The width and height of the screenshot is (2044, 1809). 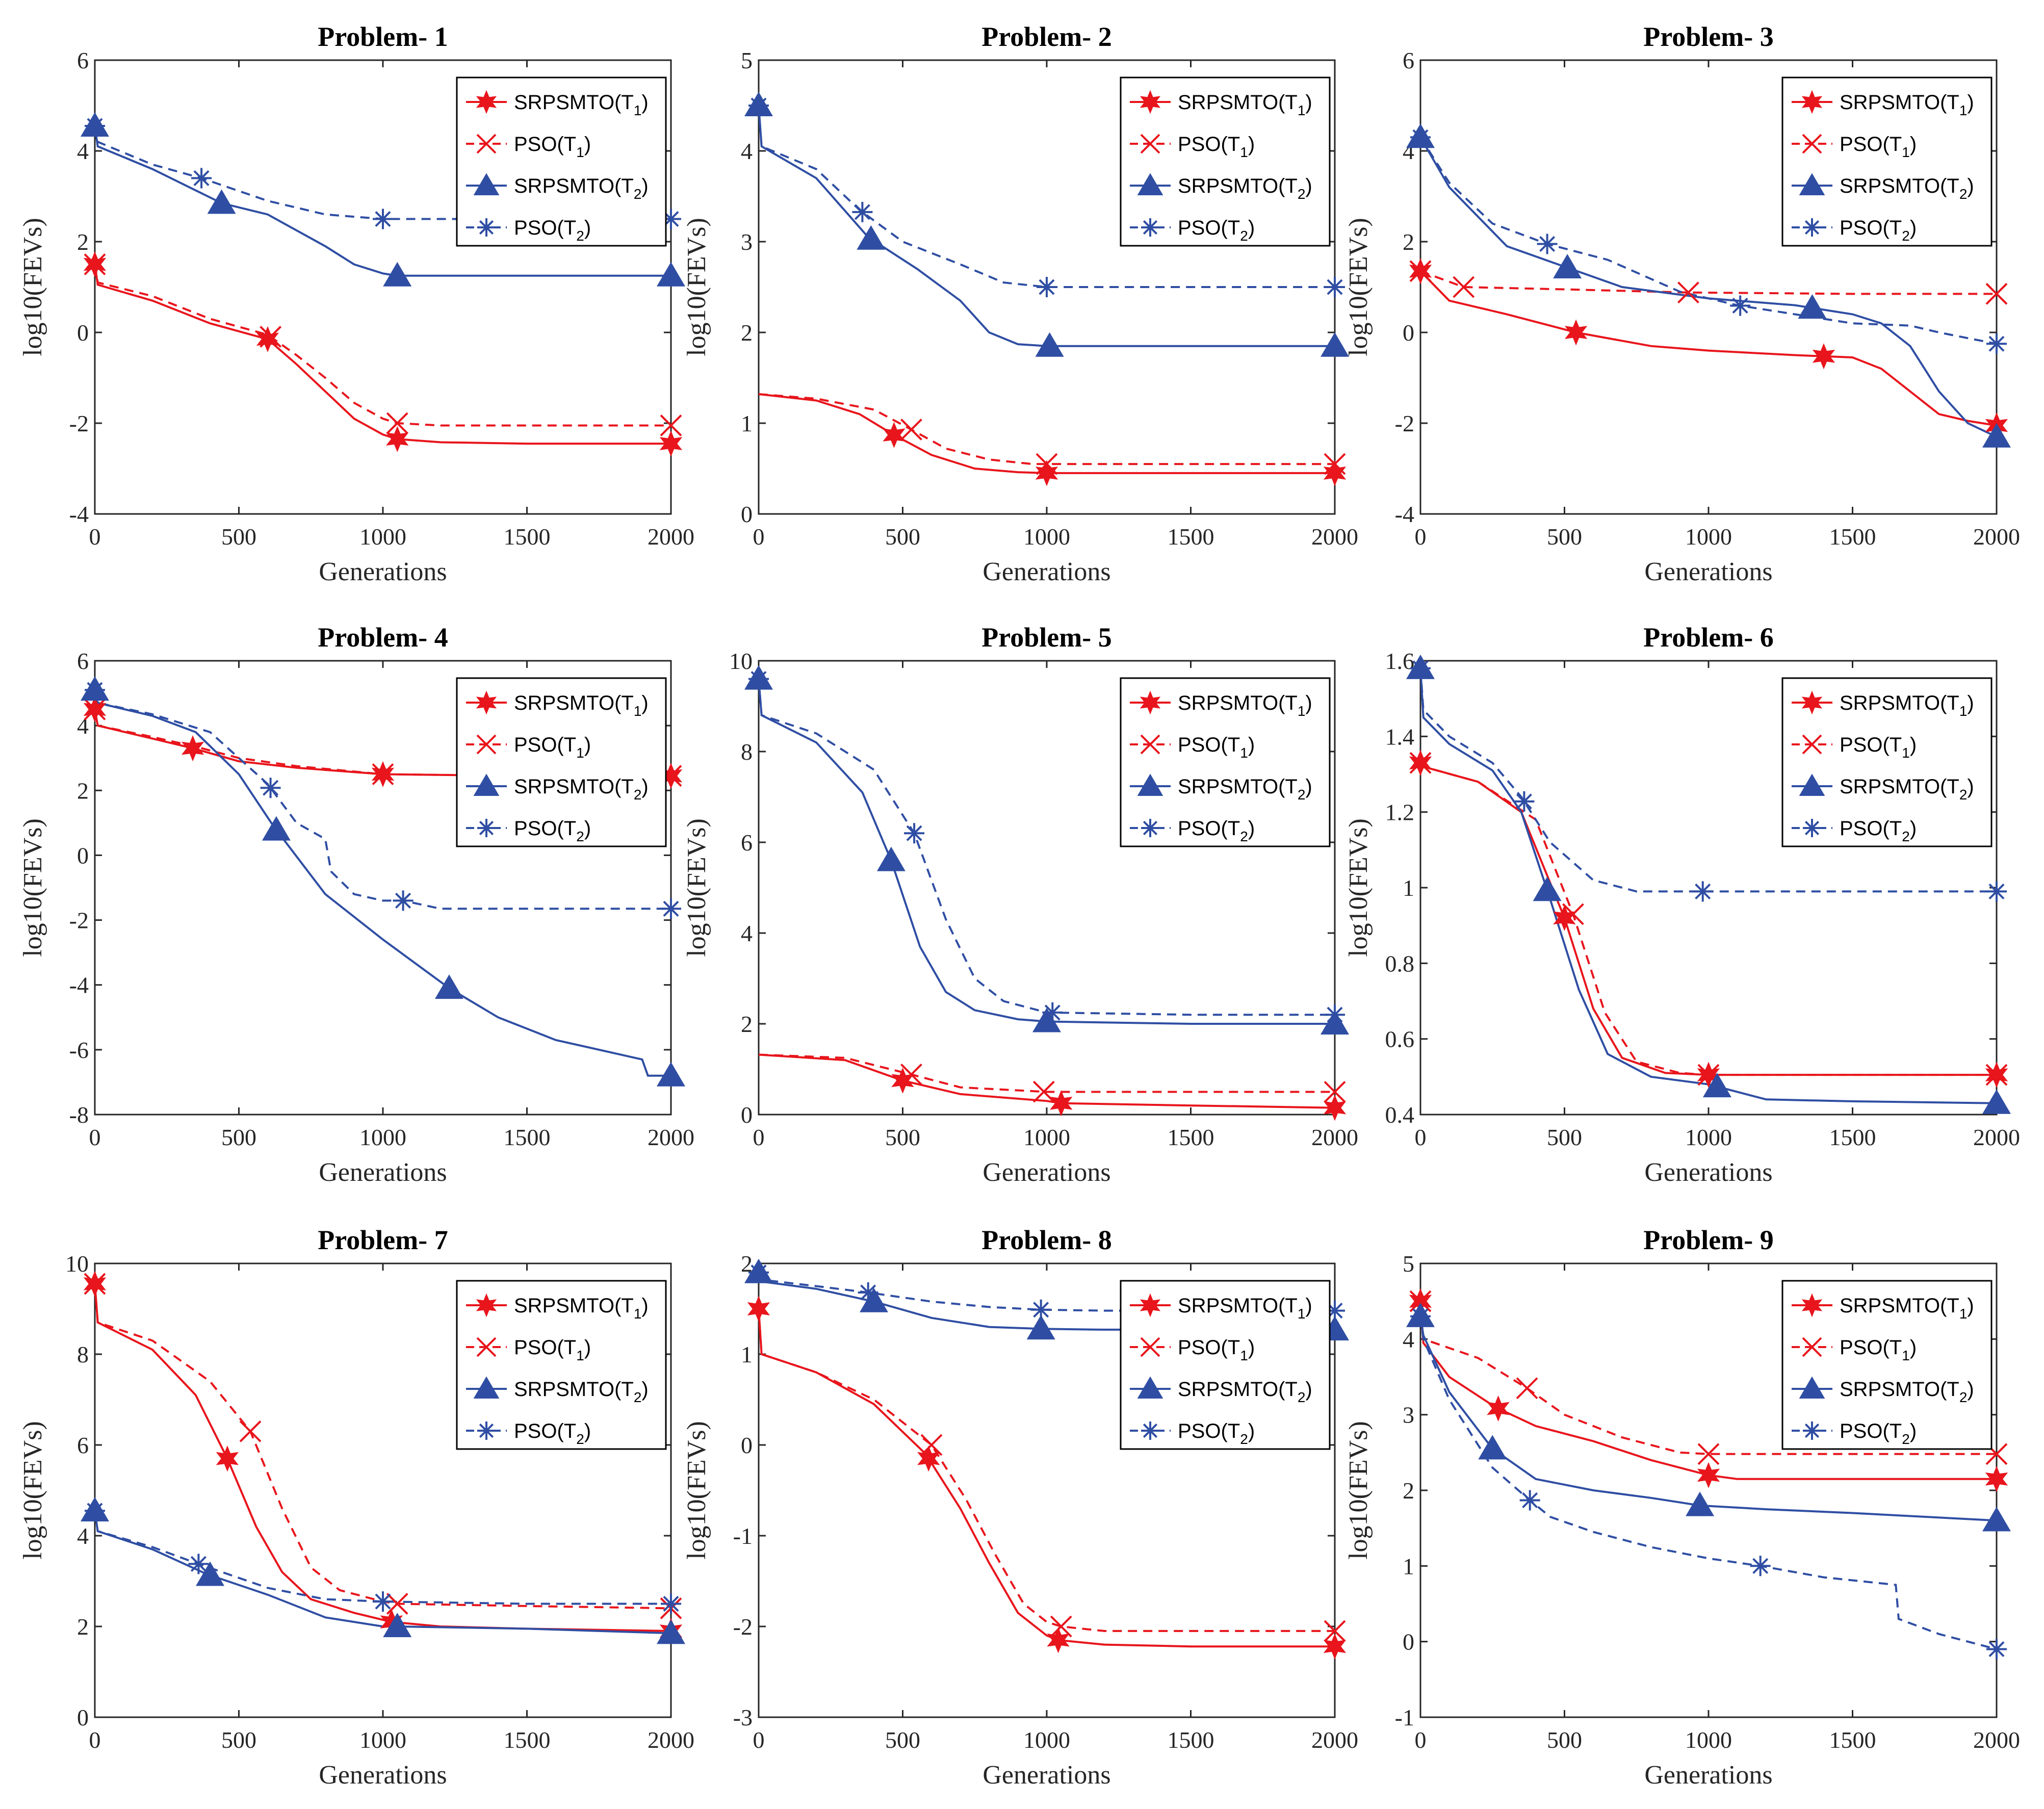 I want to click on legend-label: PSO(T2), so click(x=1878, y=230).